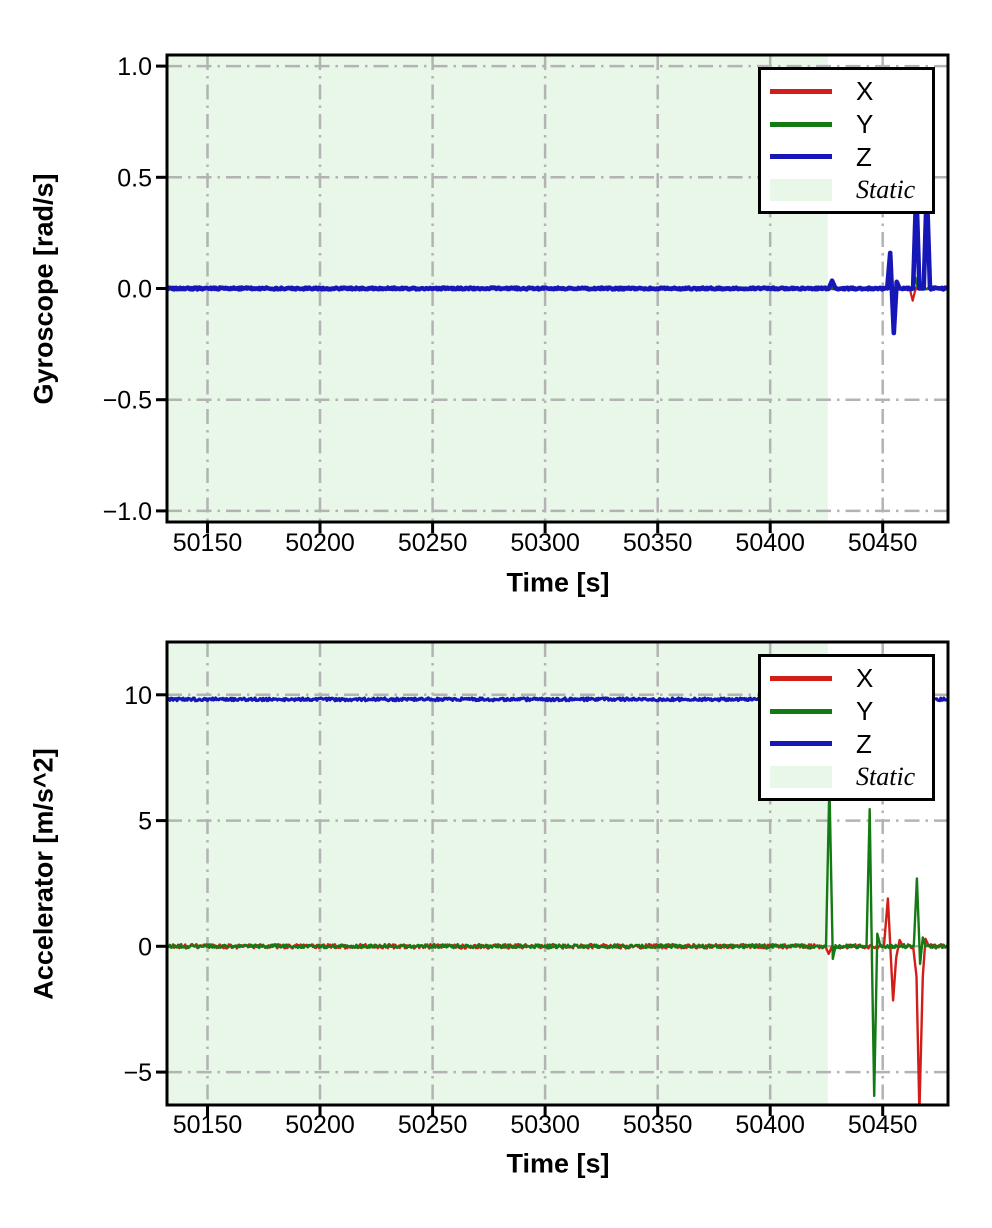 This screenshot has height=1228, width=992. I want to click on y-tick-label: 0.5, so click(134, 178).